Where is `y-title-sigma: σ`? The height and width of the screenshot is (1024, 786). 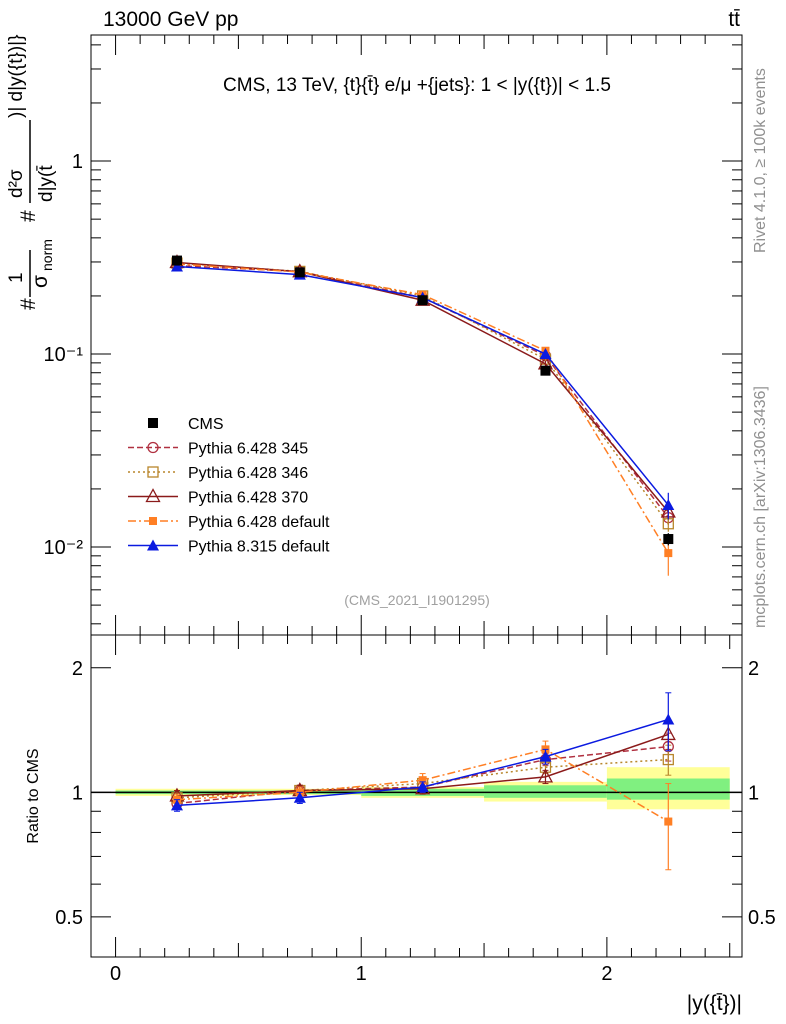
y-title-sigma: σ is located at coordinates (40, 281).